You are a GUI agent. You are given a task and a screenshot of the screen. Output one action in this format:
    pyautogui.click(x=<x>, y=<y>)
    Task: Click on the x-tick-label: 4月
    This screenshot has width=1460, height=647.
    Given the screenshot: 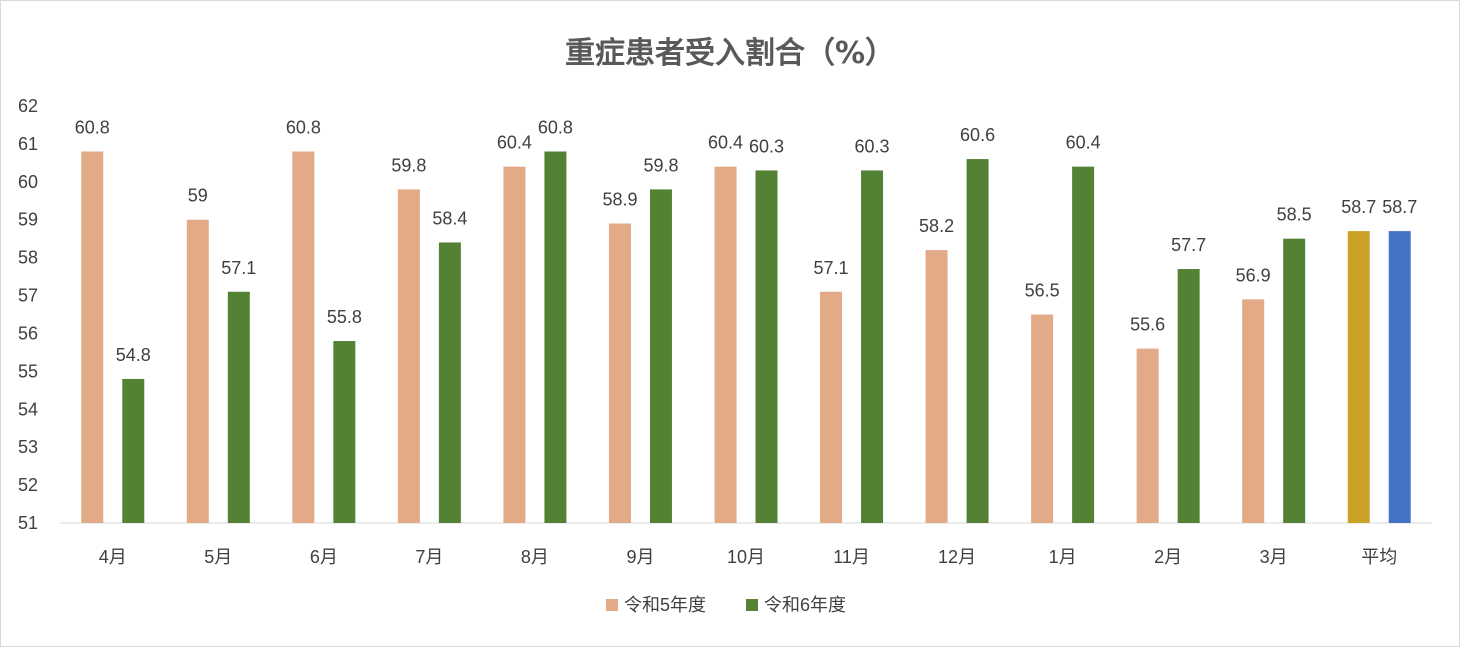 What is the action you would take?
    pyautogui.click(x=113, y=557)
    